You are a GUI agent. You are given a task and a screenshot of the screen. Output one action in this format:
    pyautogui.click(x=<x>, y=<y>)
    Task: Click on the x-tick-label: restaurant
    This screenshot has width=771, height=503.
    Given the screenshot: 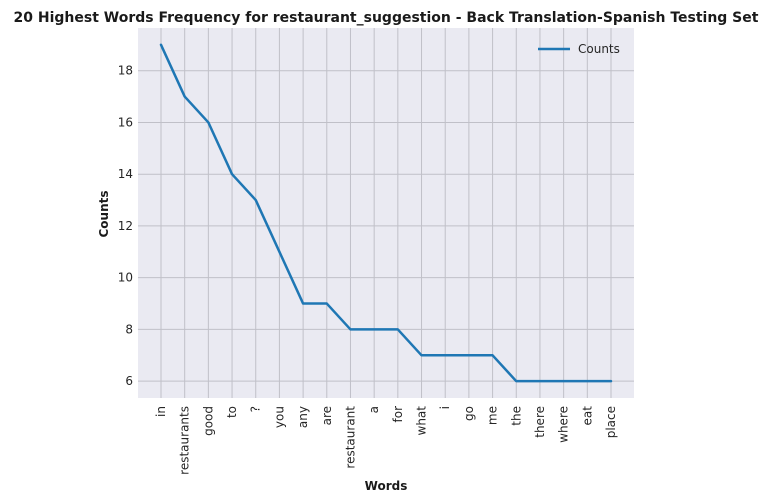 What is the action you would take?
    pyautogui.click(x=350, y=437)
    